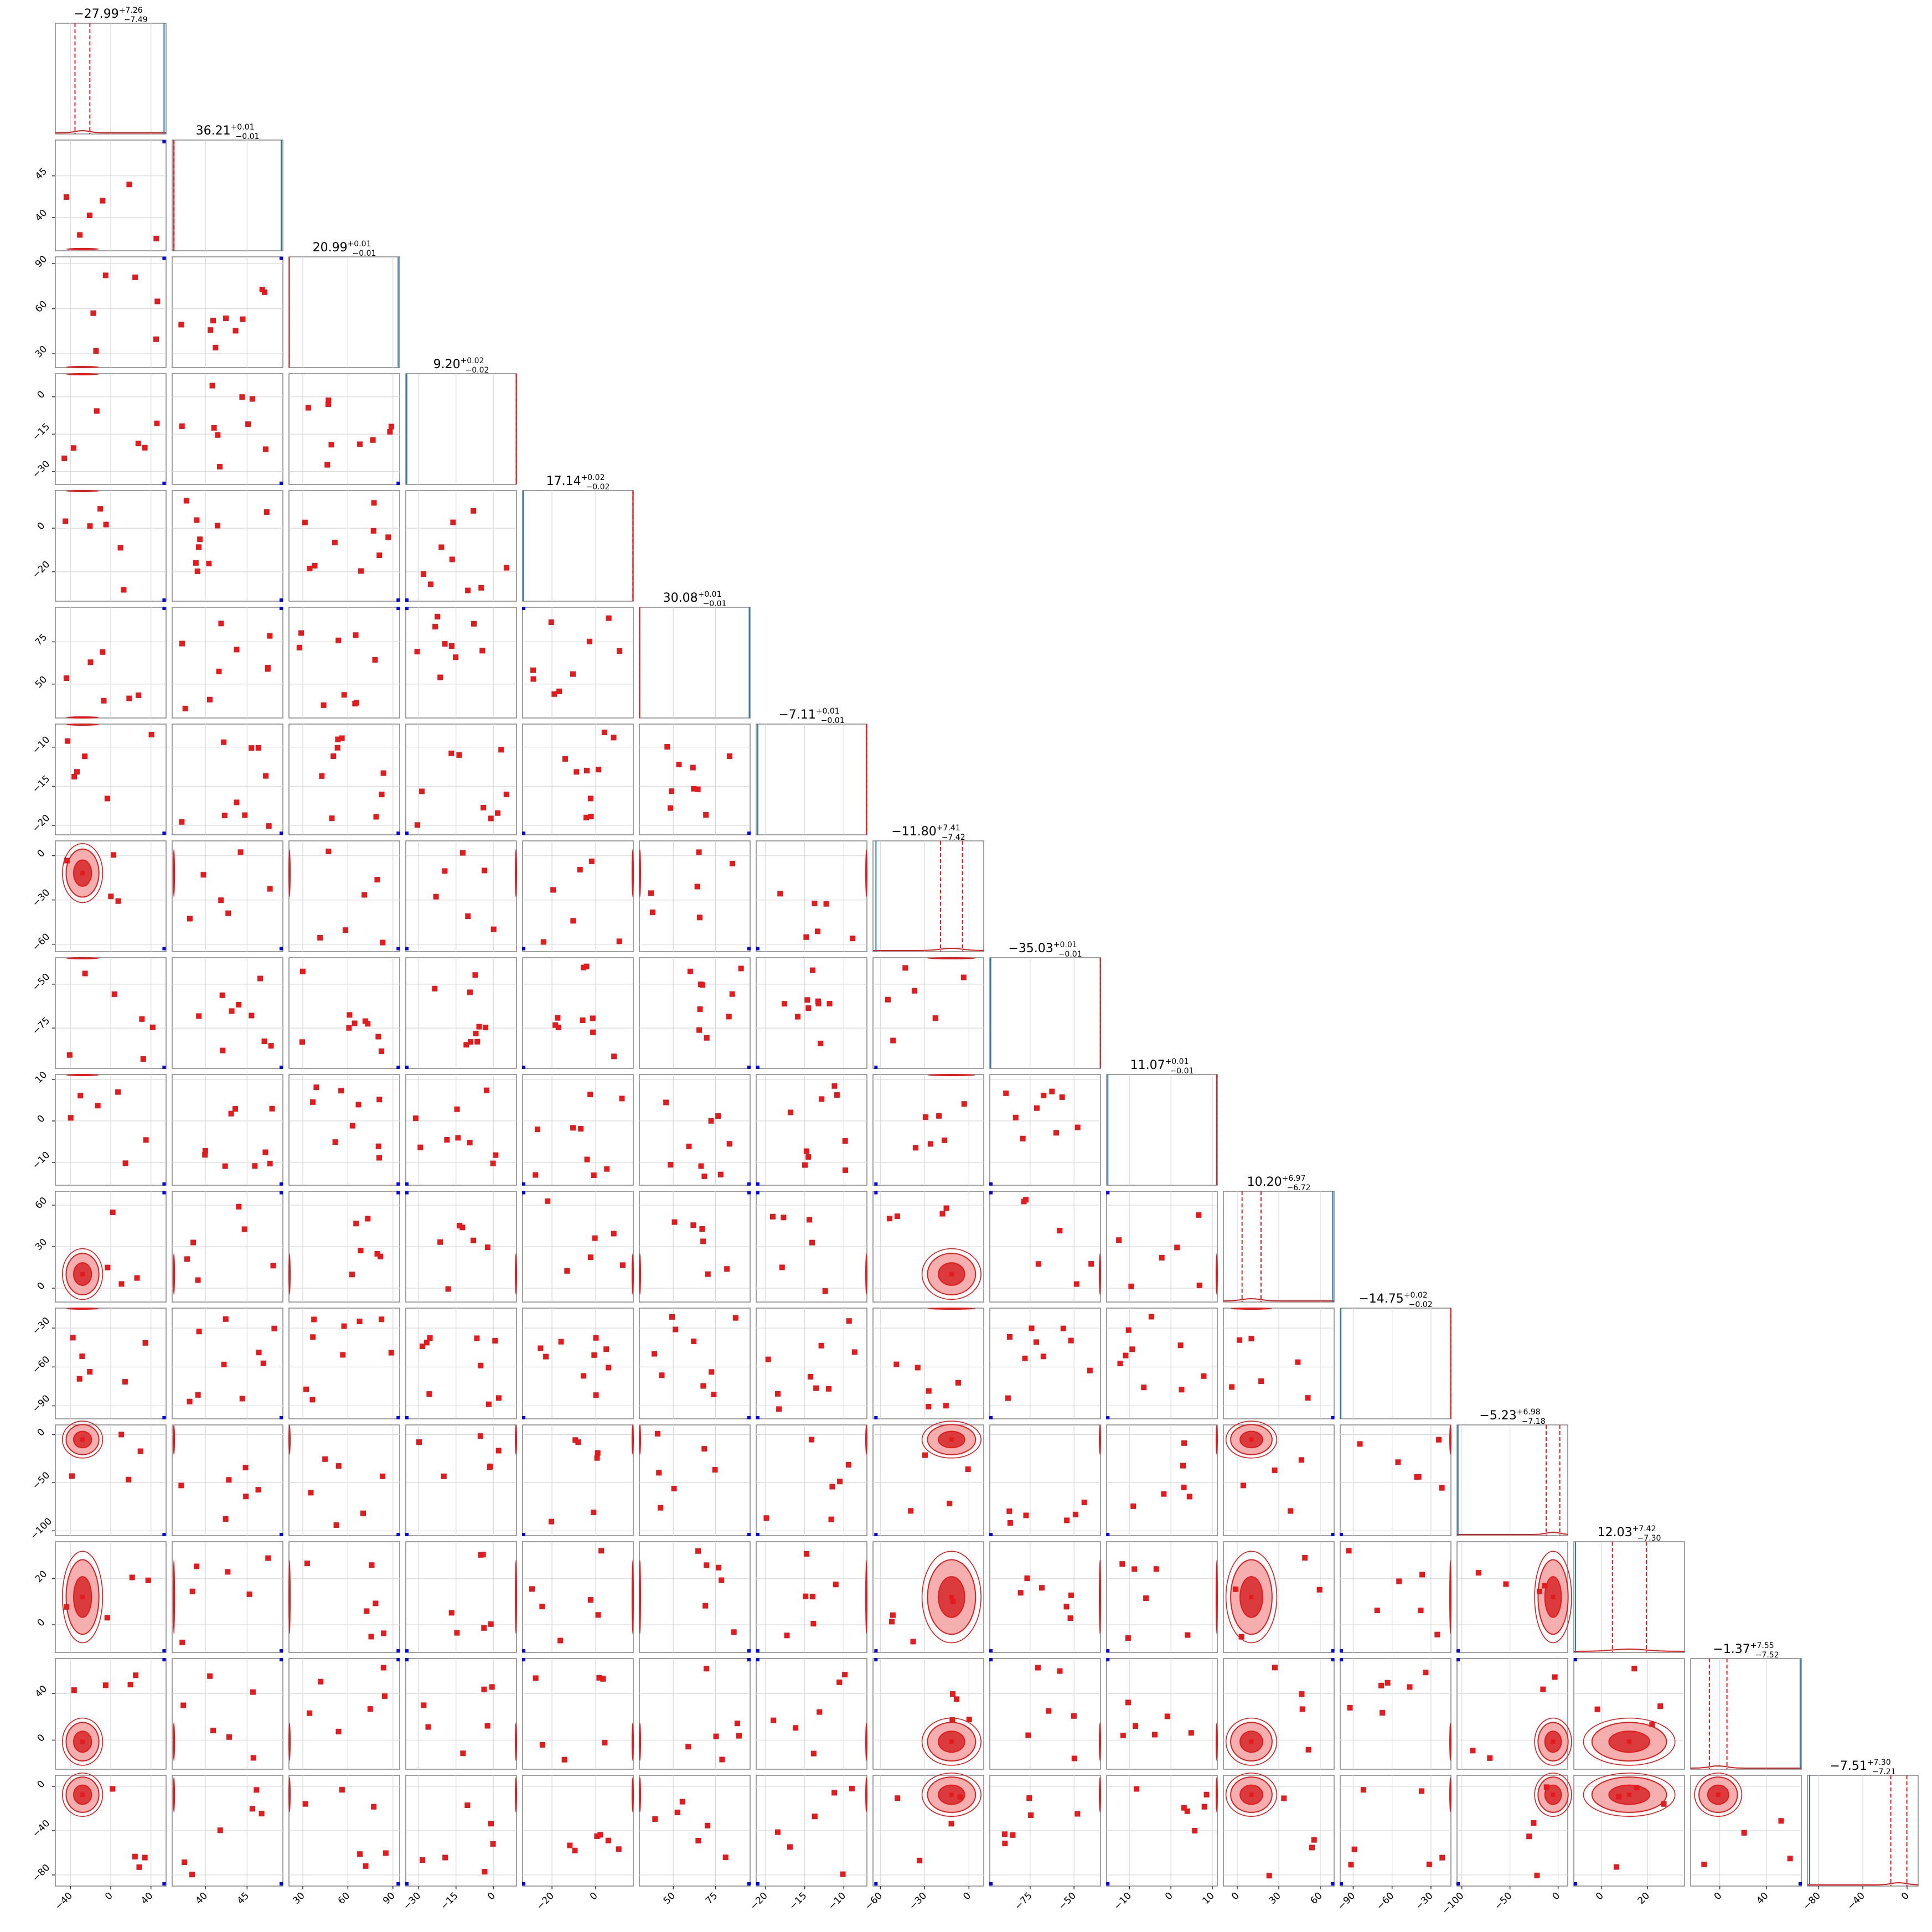  Describe the element at coordinates (41, 306) in the screenshot. I see `y-tick-label: 60` at that location.